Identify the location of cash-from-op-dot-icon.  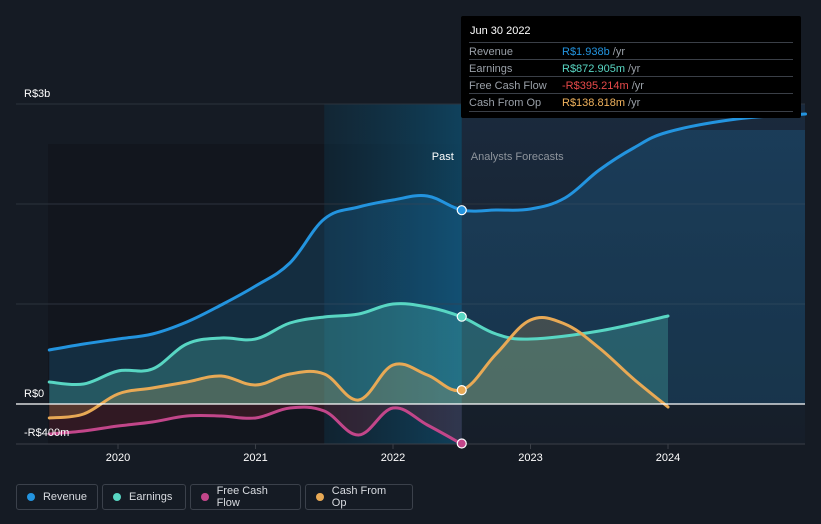
(320, 497).